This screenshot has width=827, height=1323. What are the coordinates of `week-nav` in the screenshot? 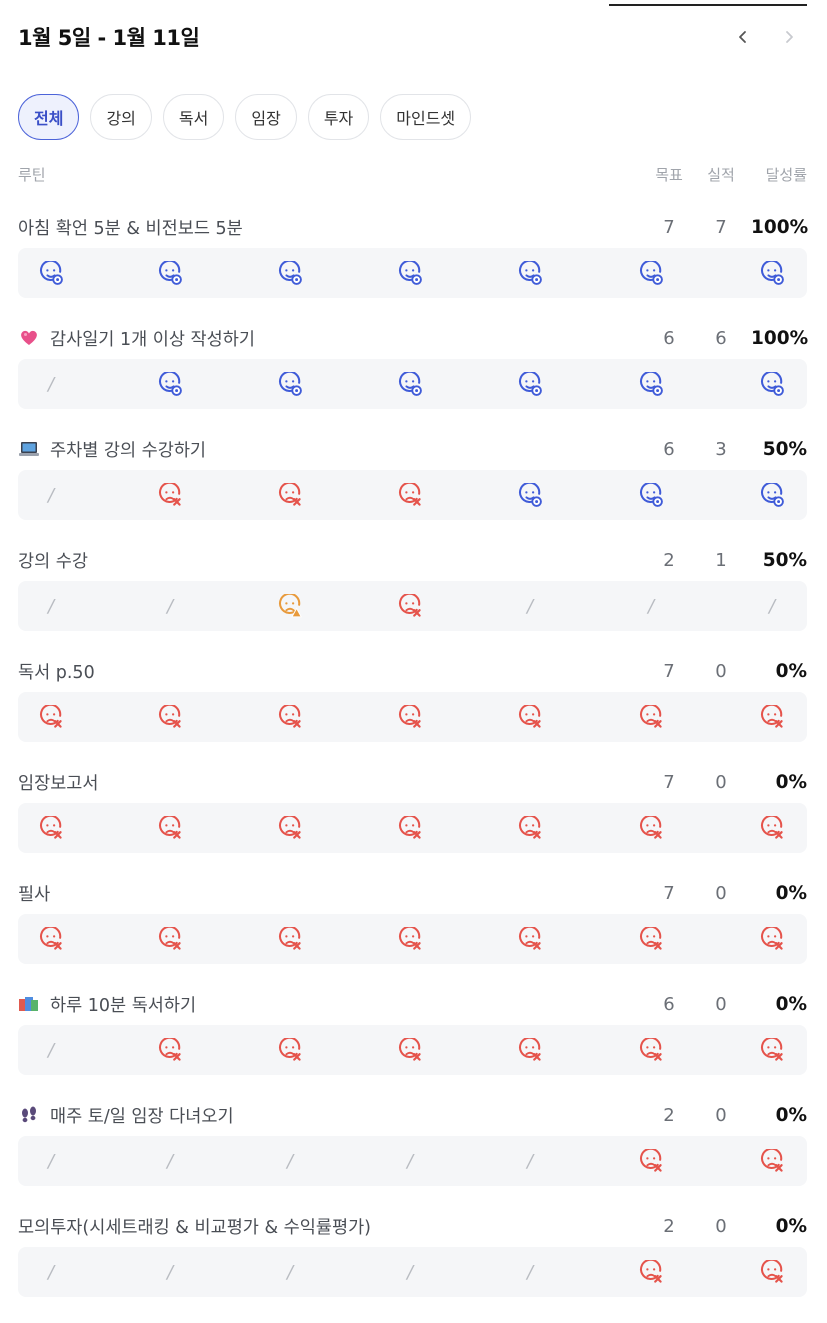 It's located at (766, 37).